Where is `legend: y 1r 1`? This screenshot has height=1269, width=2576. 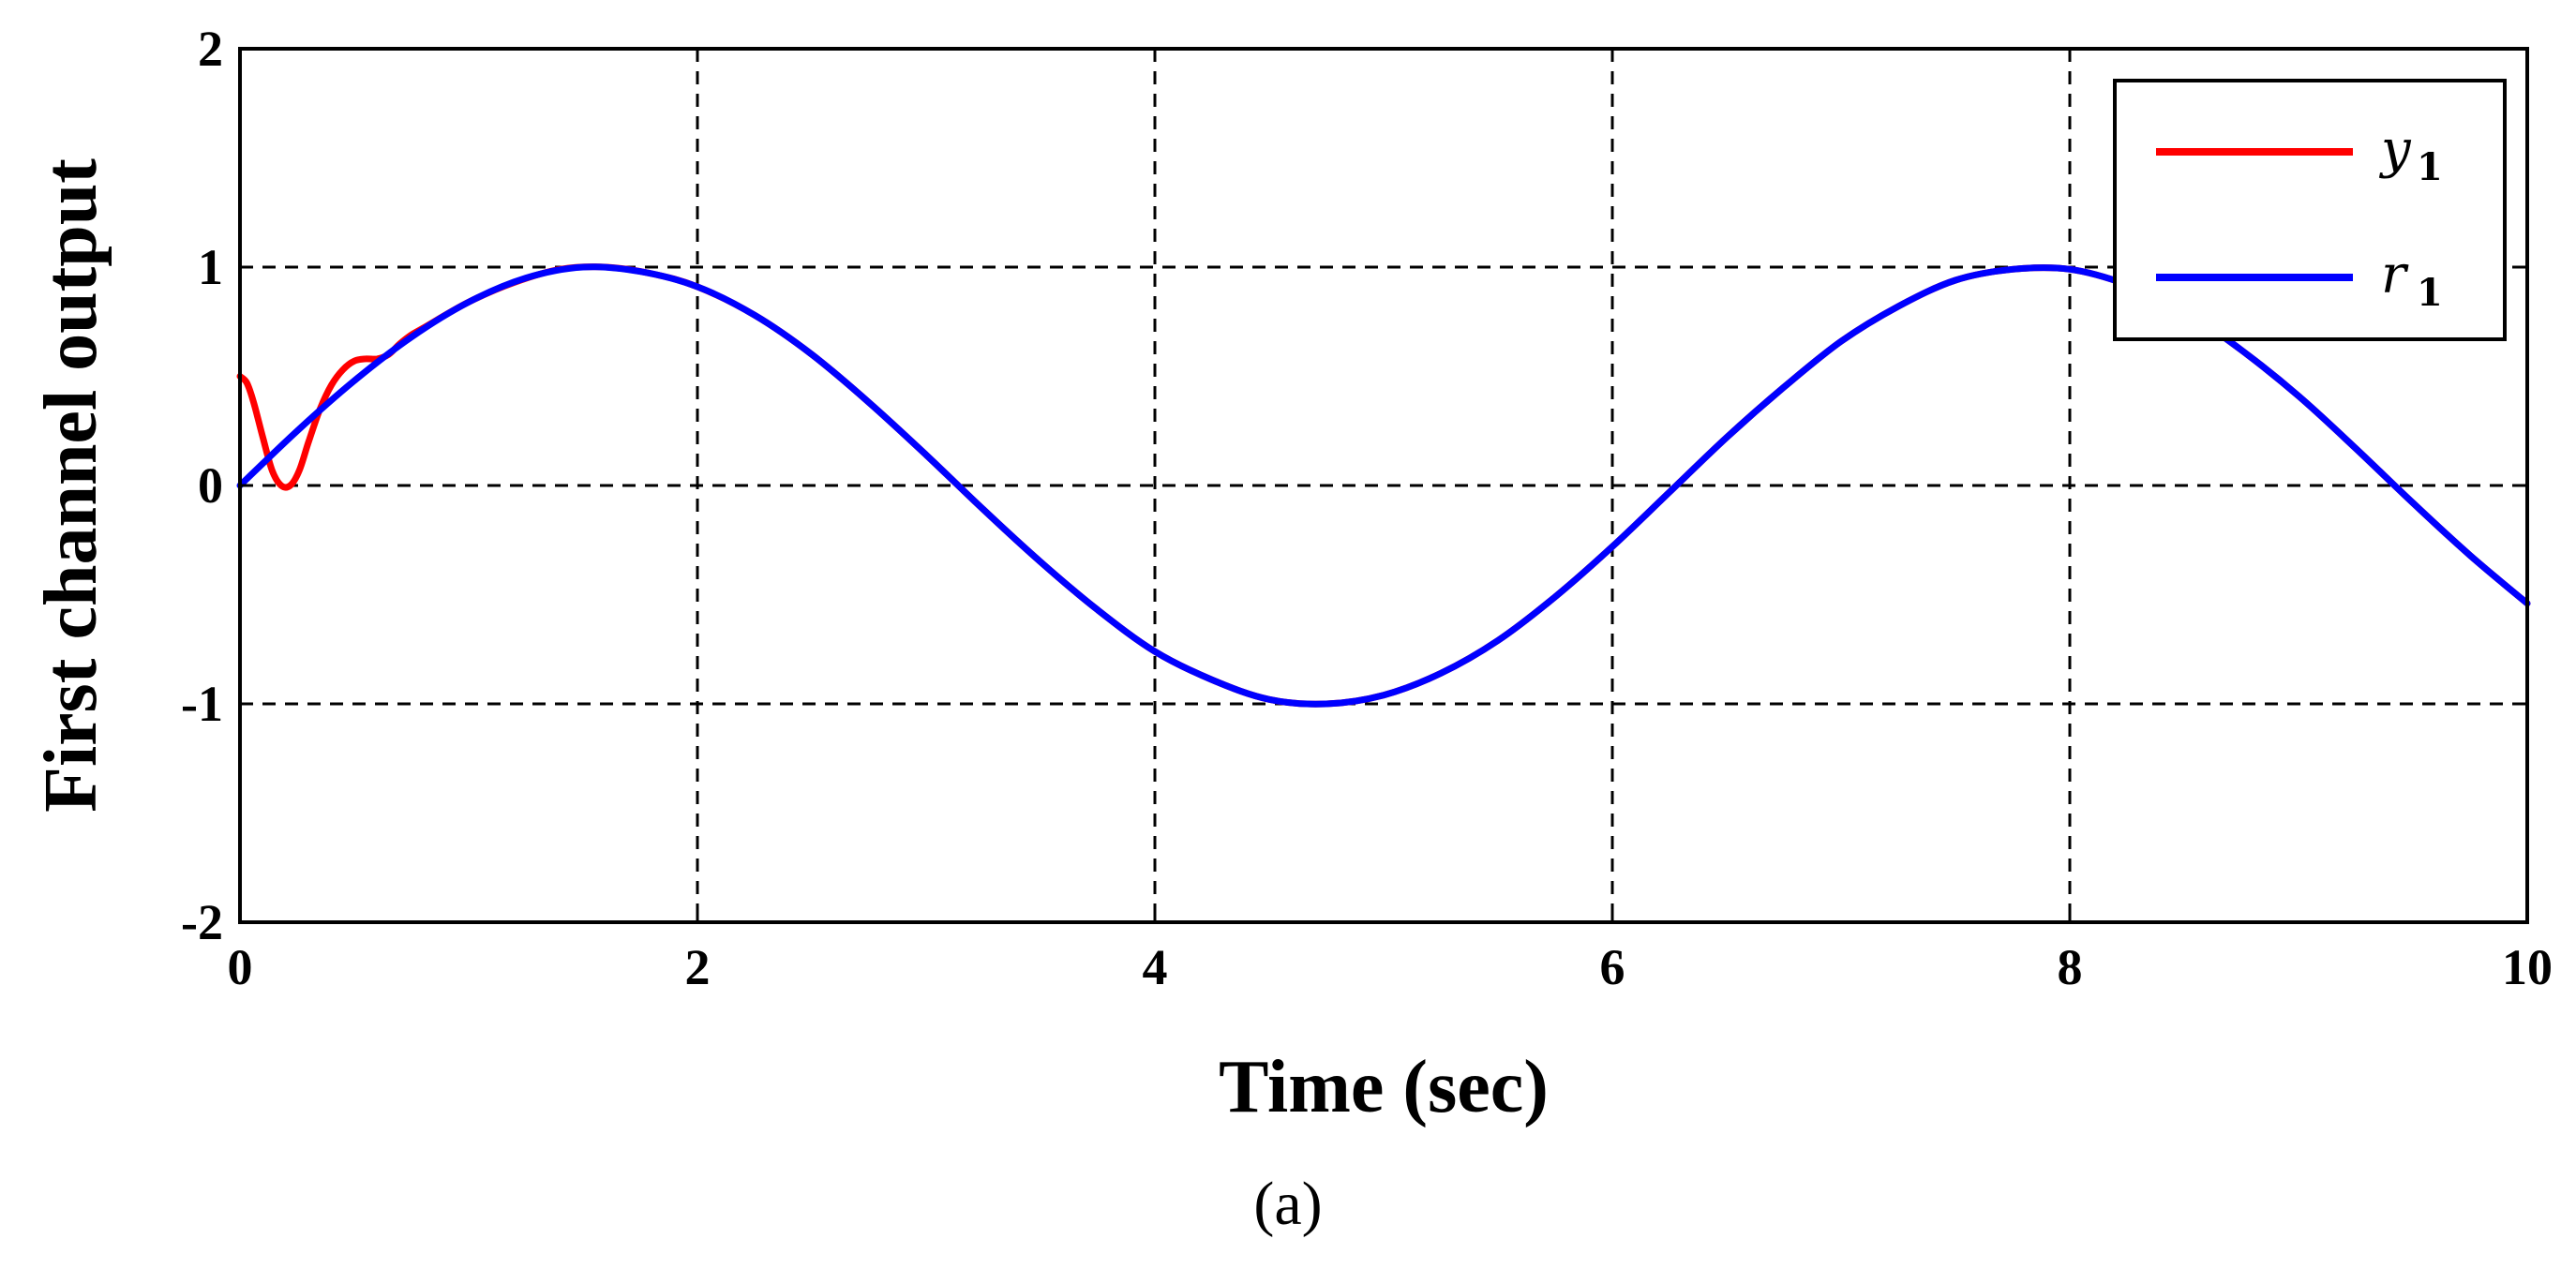 legend: y 1r 1 is located at coordinates (2310, 210).